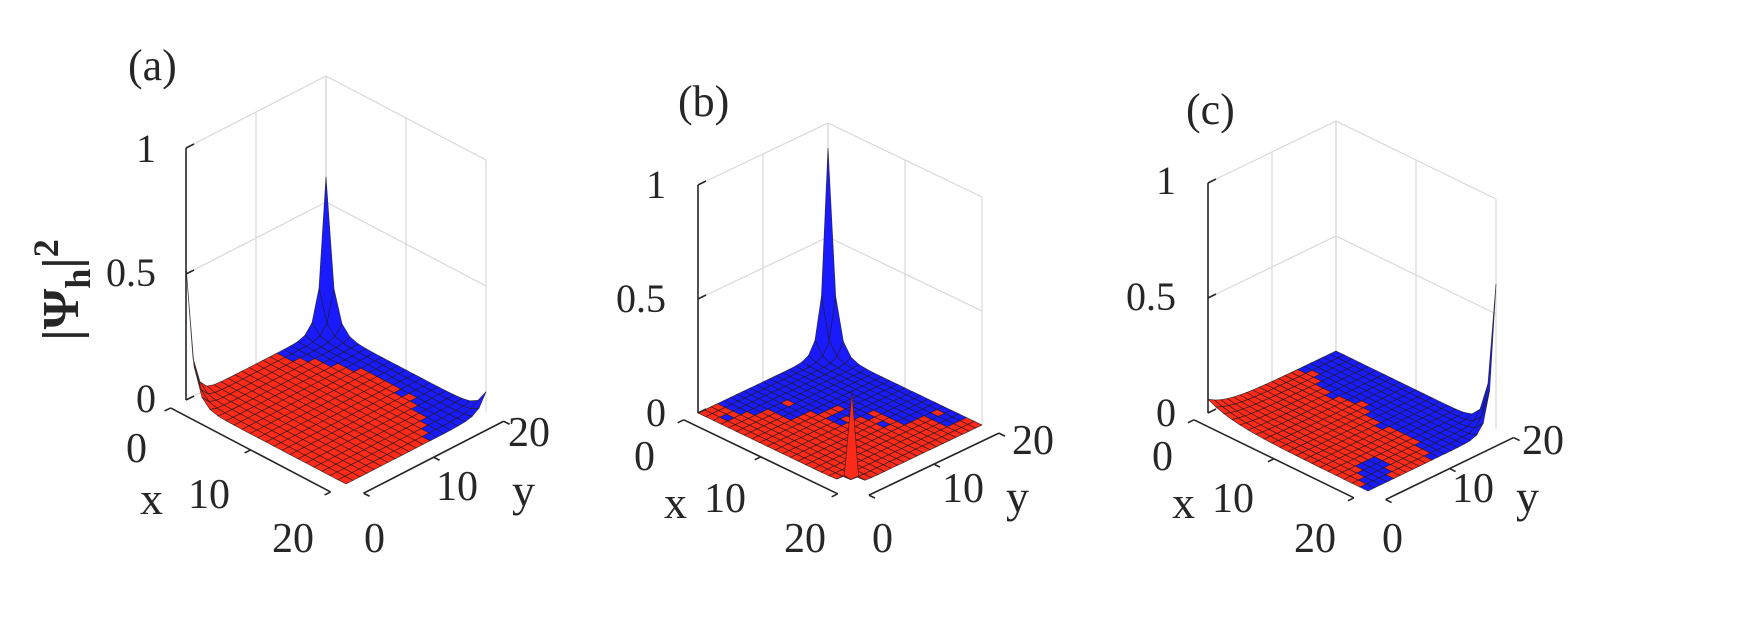  Describe the element at coordinates (644, 457) in the screenshot. I see `panel-b-xtick-0: 0` at that location.